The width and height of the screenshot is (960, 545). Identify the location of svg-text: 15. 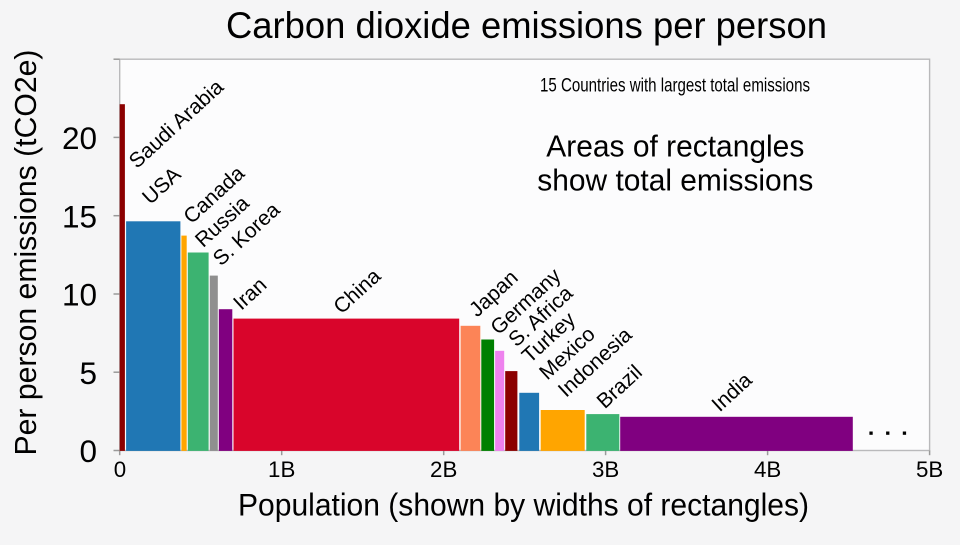
(79, 216).